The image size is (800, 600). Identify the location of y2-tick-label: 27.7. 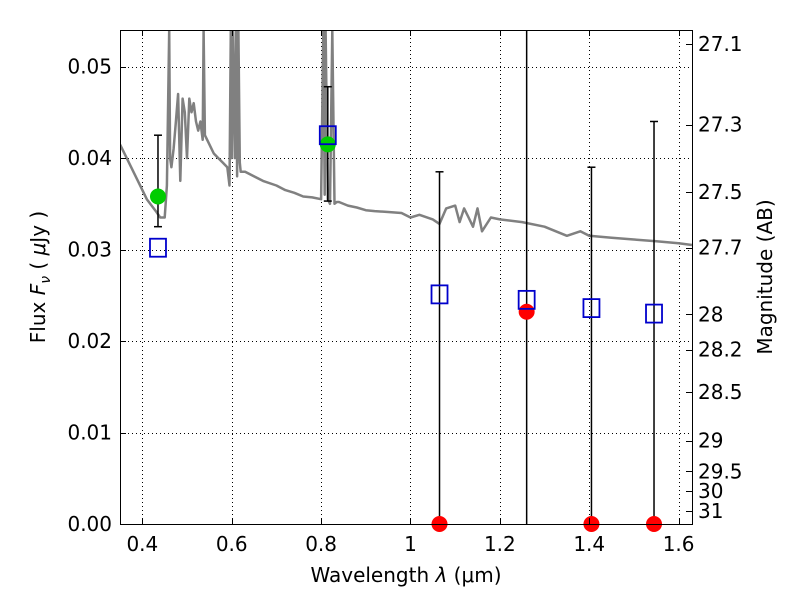
(720, 248).